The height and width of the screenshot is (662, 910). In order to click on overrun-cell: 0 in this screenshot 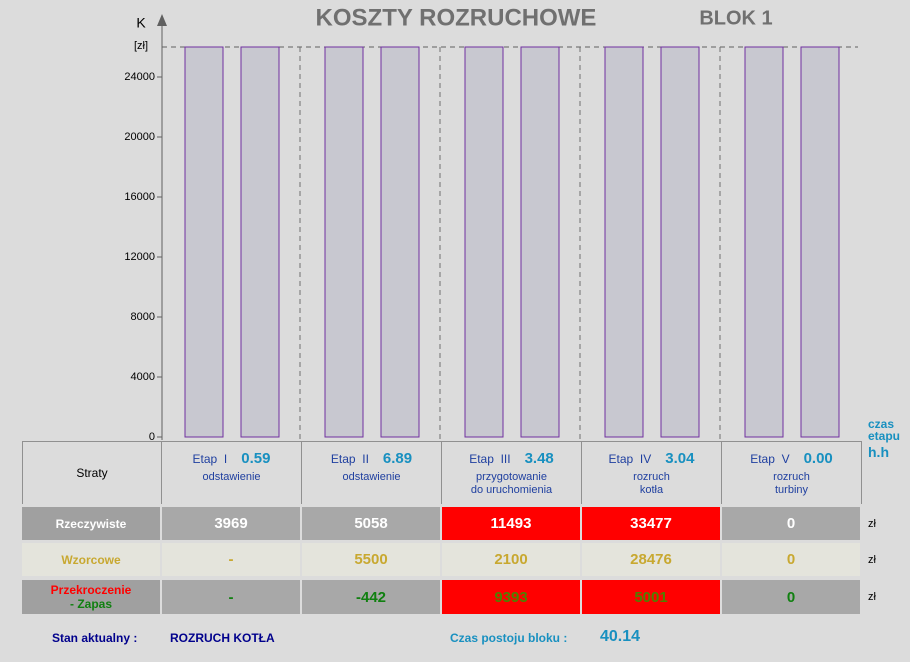, I will do `click(791, 597)`.